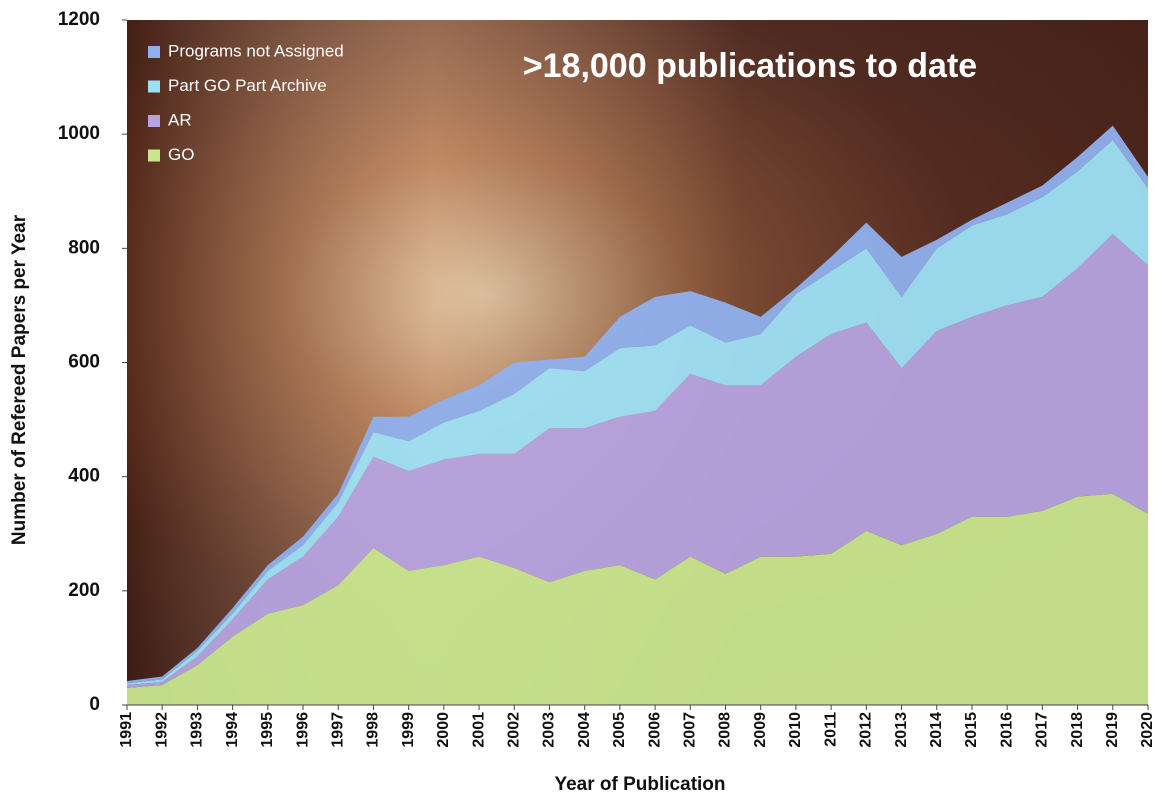 The image size is (1157, 795). Describe the element at coordinates (936, 730) in the screenshot. I see `x-tick-label: 2014` at that location.